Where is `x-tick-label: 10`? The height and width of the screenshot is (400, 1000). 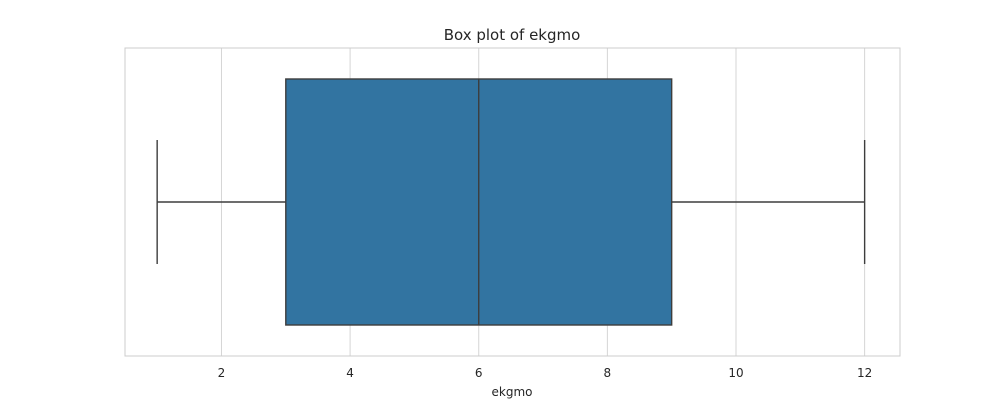
x-tick-label: 10 is located at coordinates (735, 373).